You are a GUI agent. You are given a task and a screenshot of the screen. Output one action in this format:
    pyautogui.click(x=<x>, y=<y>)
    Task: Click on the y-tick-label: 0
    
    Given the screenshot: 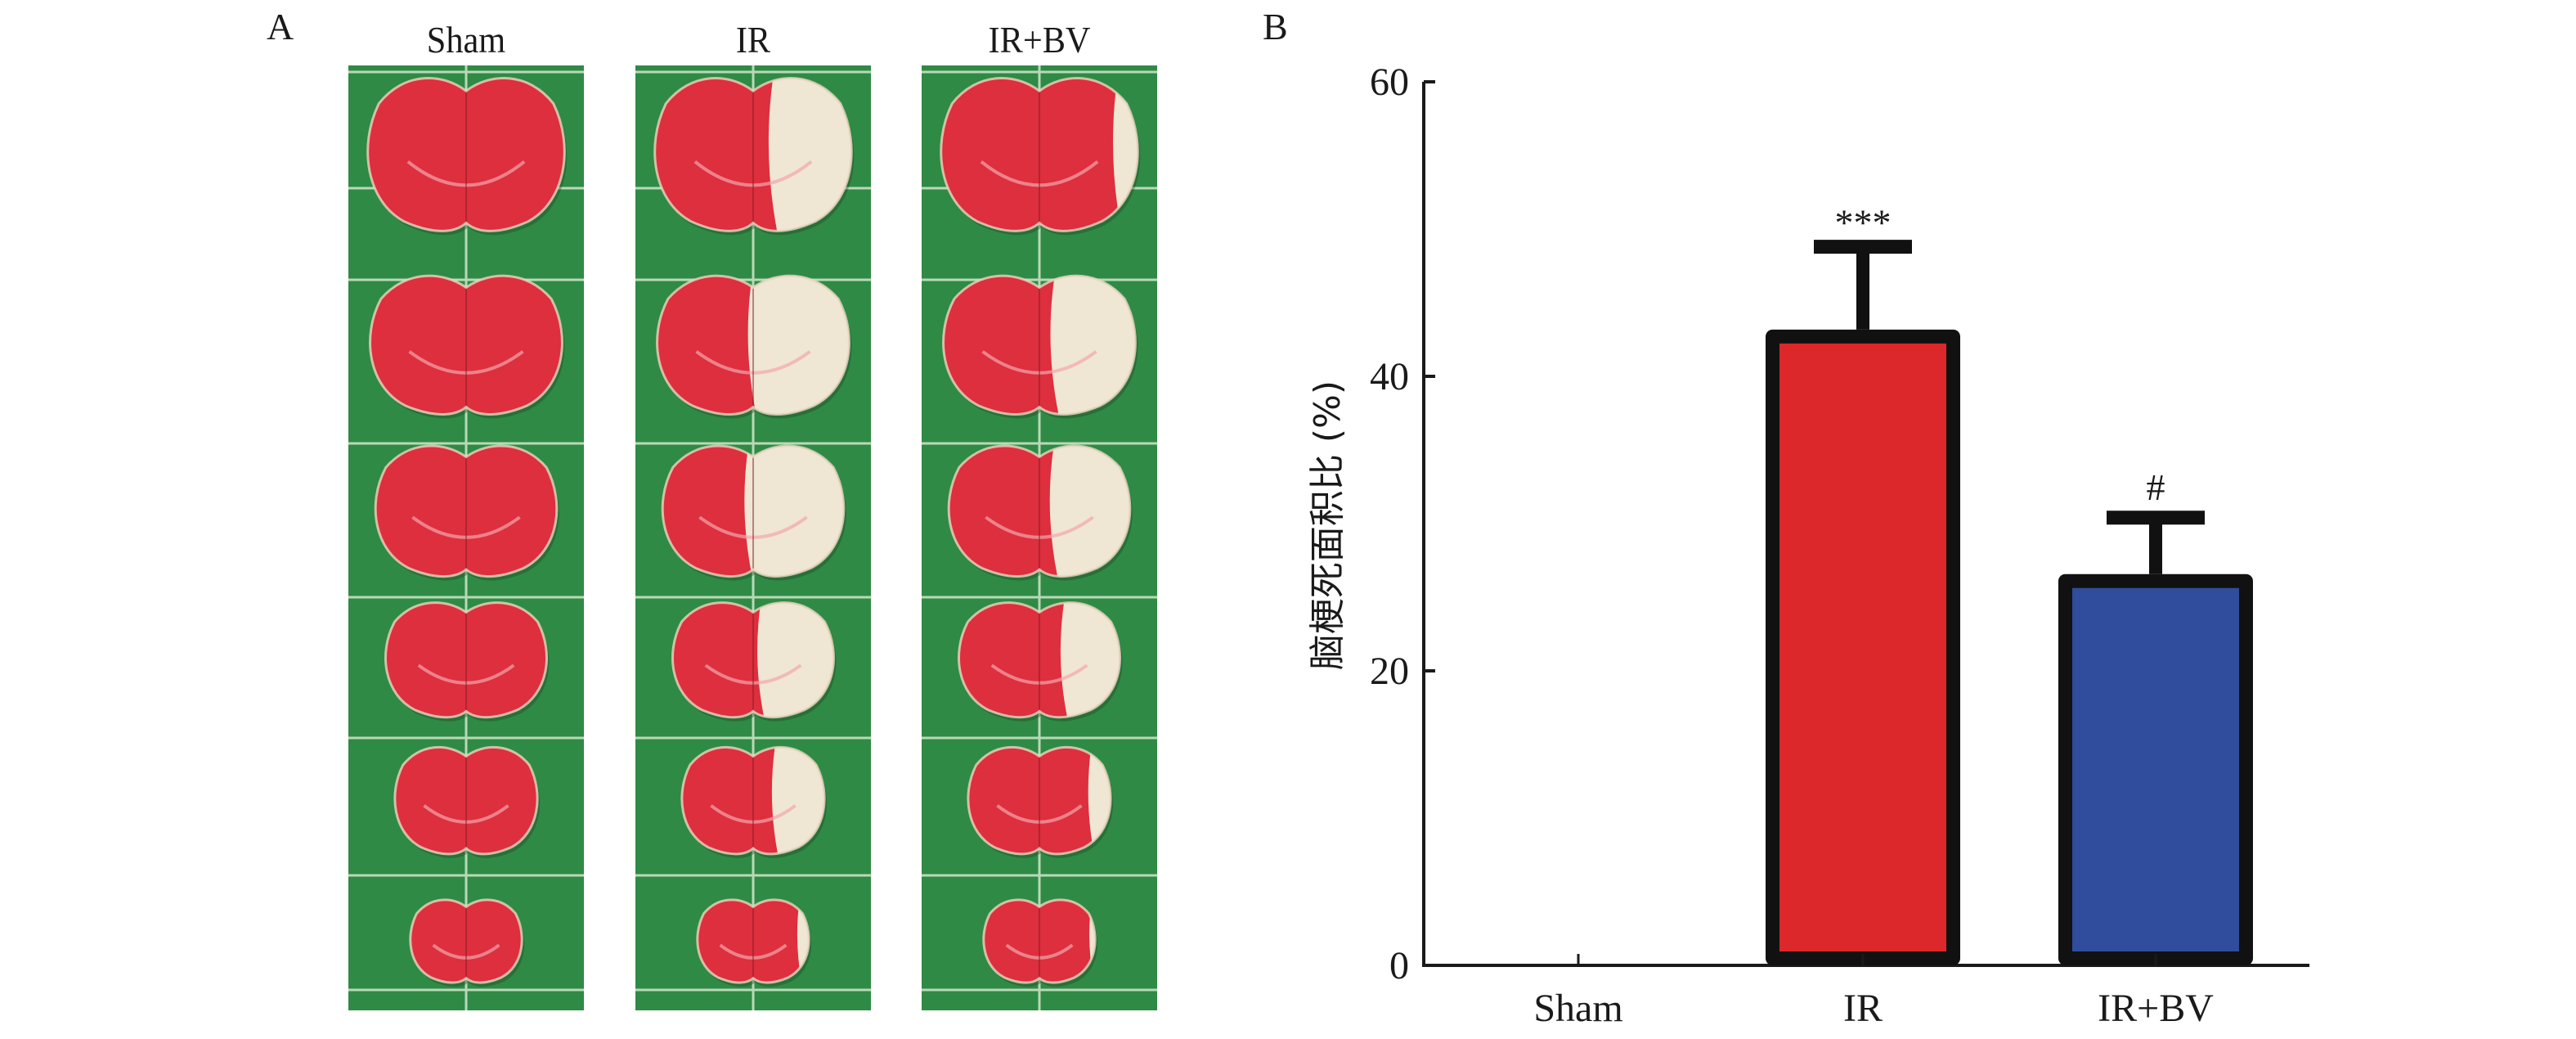 What is the action you would take?
    pyautogui.click(x=1399, y=965)
    